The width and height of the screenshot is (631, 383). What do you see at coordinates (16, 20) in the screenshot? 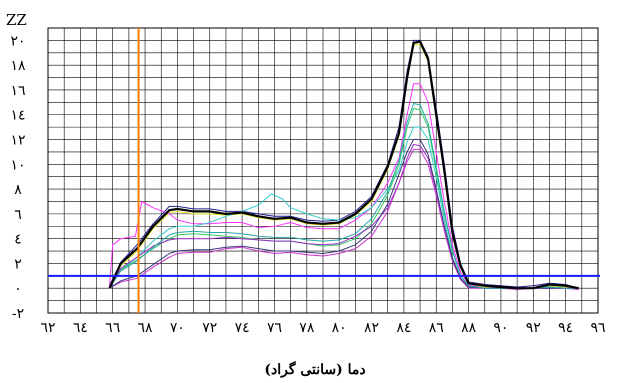
I see `y-axis-label: ZZ` at bounding box center [16, 20].